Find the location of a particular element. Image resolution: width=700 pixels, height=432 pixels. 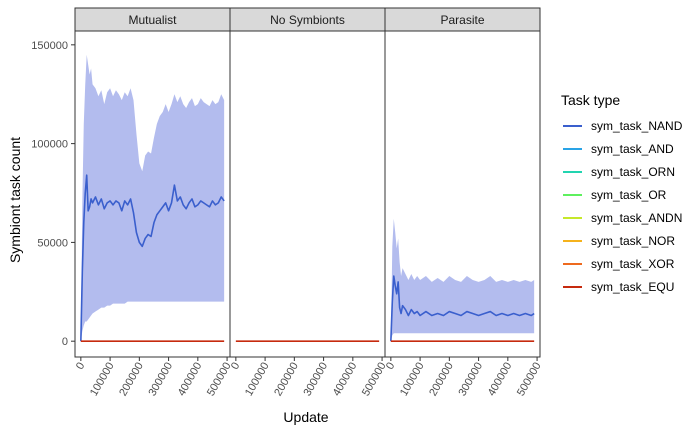

legend-item: sym_task_AND is located at coordinates (618, 149).